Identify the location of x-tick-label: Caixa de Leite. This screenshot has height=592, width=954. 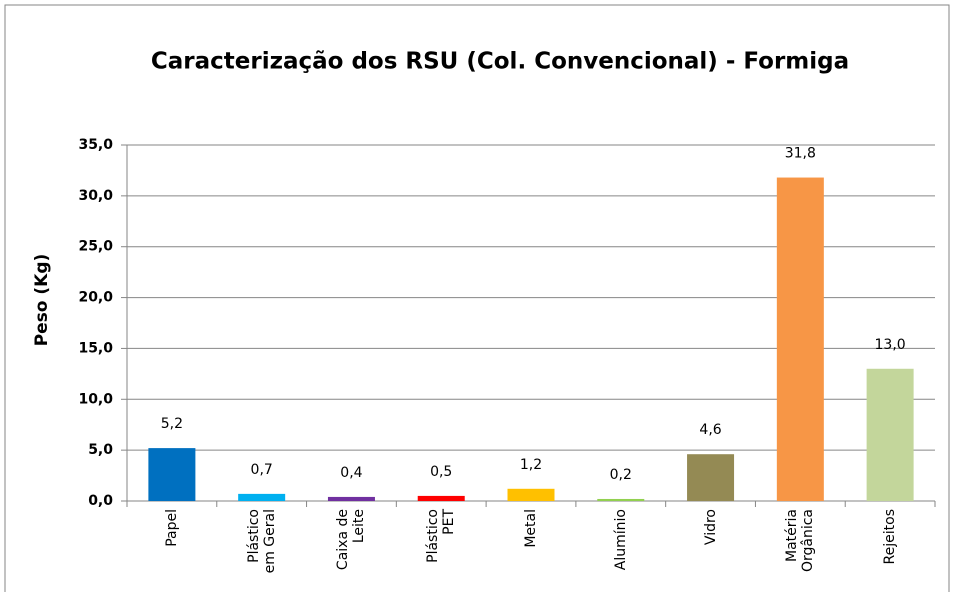
(351, 540).